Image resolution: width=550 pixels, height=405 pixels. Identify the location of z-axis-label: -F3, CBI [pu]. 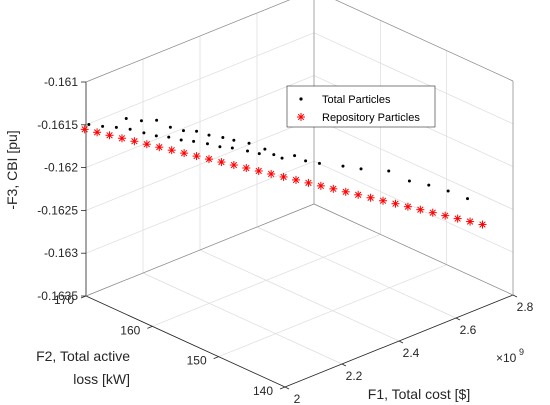
(12, 169).